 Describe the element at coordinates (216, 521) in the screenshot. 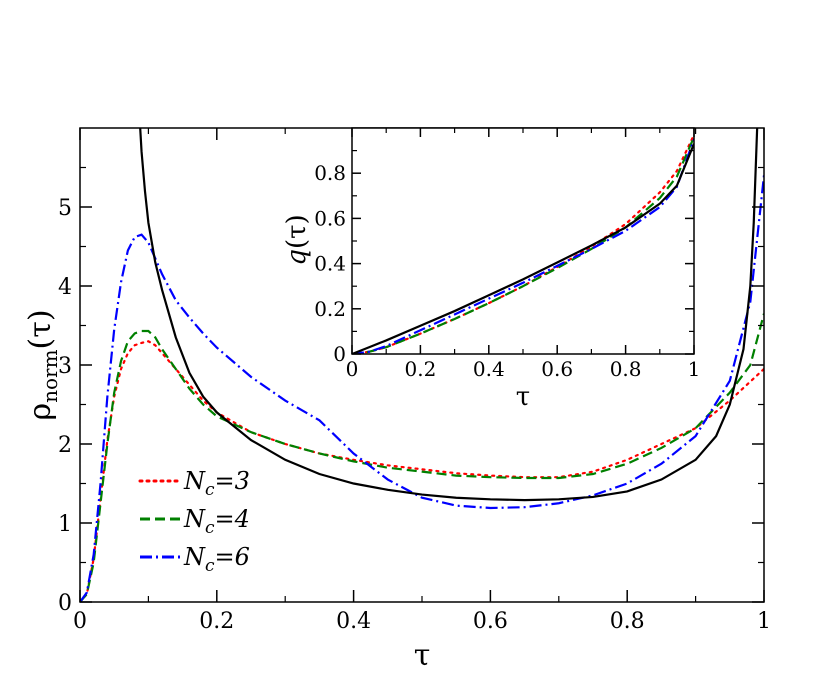

I see `legend-label-nc4: Nc=4` at that location.